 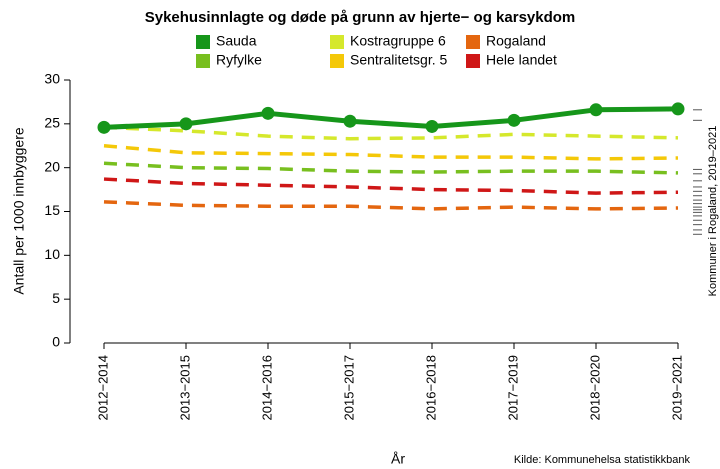 What do you see at coordinates (184, 387) in the screenshot?
I see `x-tick-label: 2013−2015` at bounding box center [184, 387].